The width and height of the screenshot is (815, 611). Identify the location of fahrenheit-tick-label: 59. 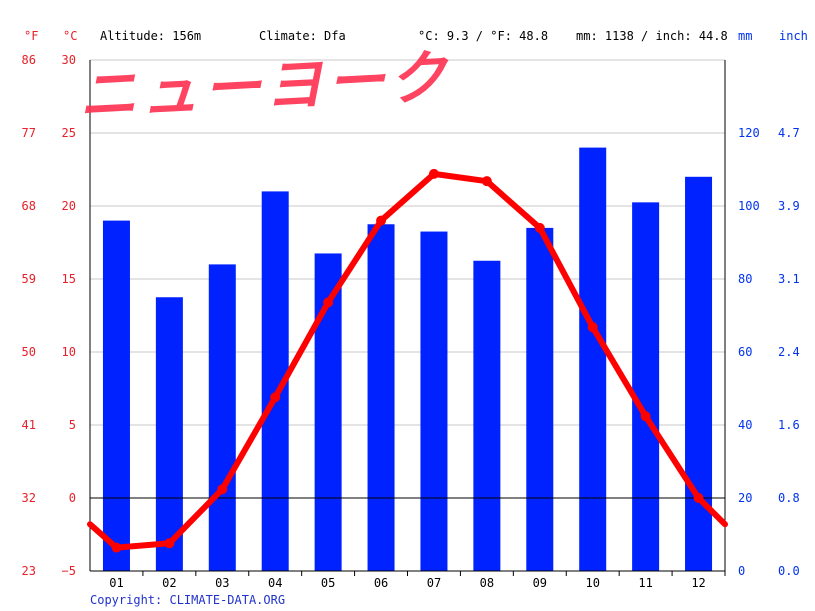
(29, 279).